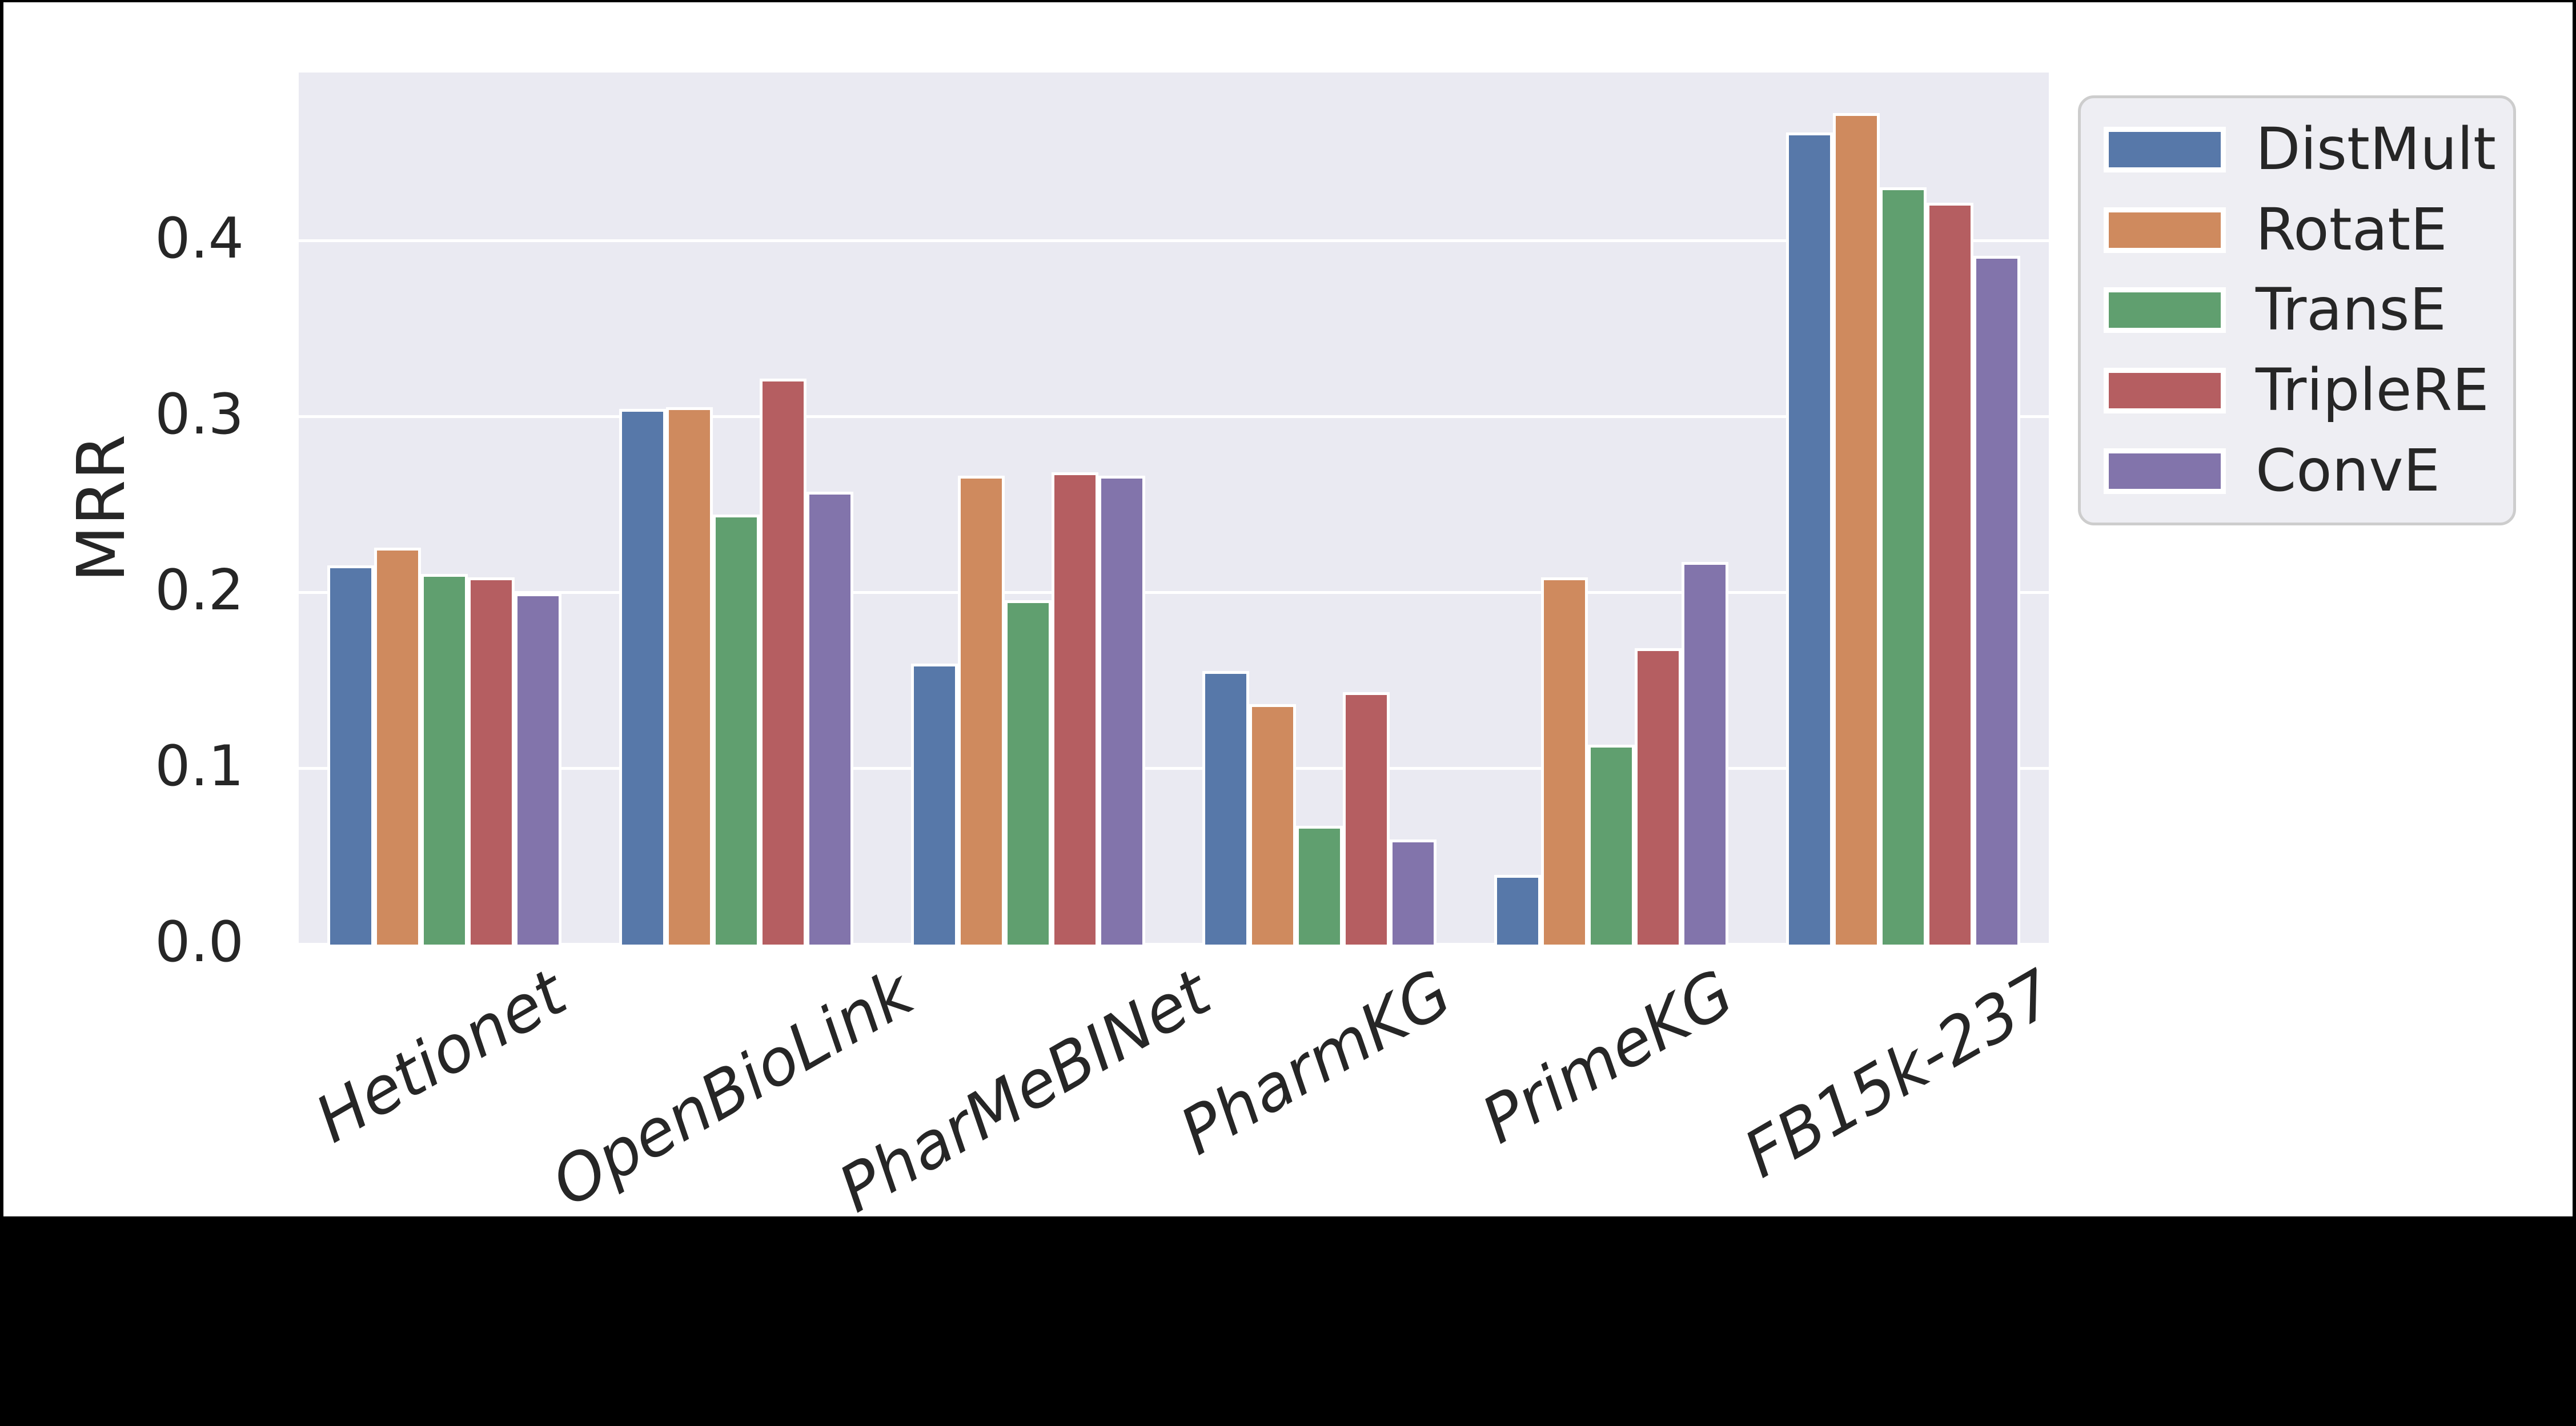 The width and height of the screenshot is (2576, 1426). Describe the element at coordinates (199, 414) in the screenshot. I see `y-tick-label-0.3: 0.3` at that location.